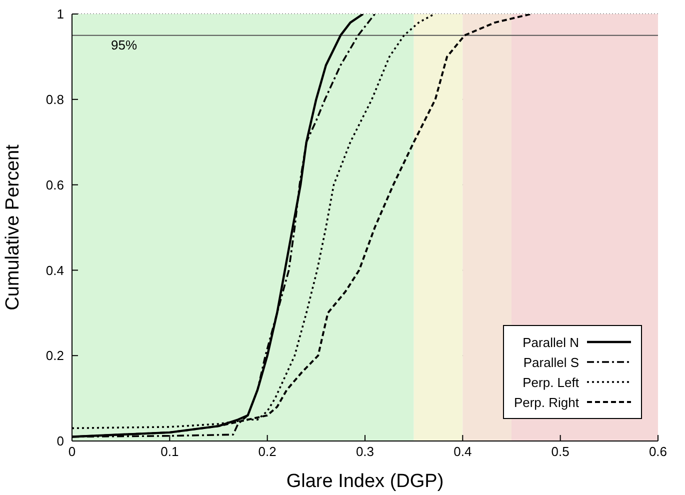 This screenshot has height=495, width=685. I want to click on legend-label: Perp. Right, so click(546, 402).